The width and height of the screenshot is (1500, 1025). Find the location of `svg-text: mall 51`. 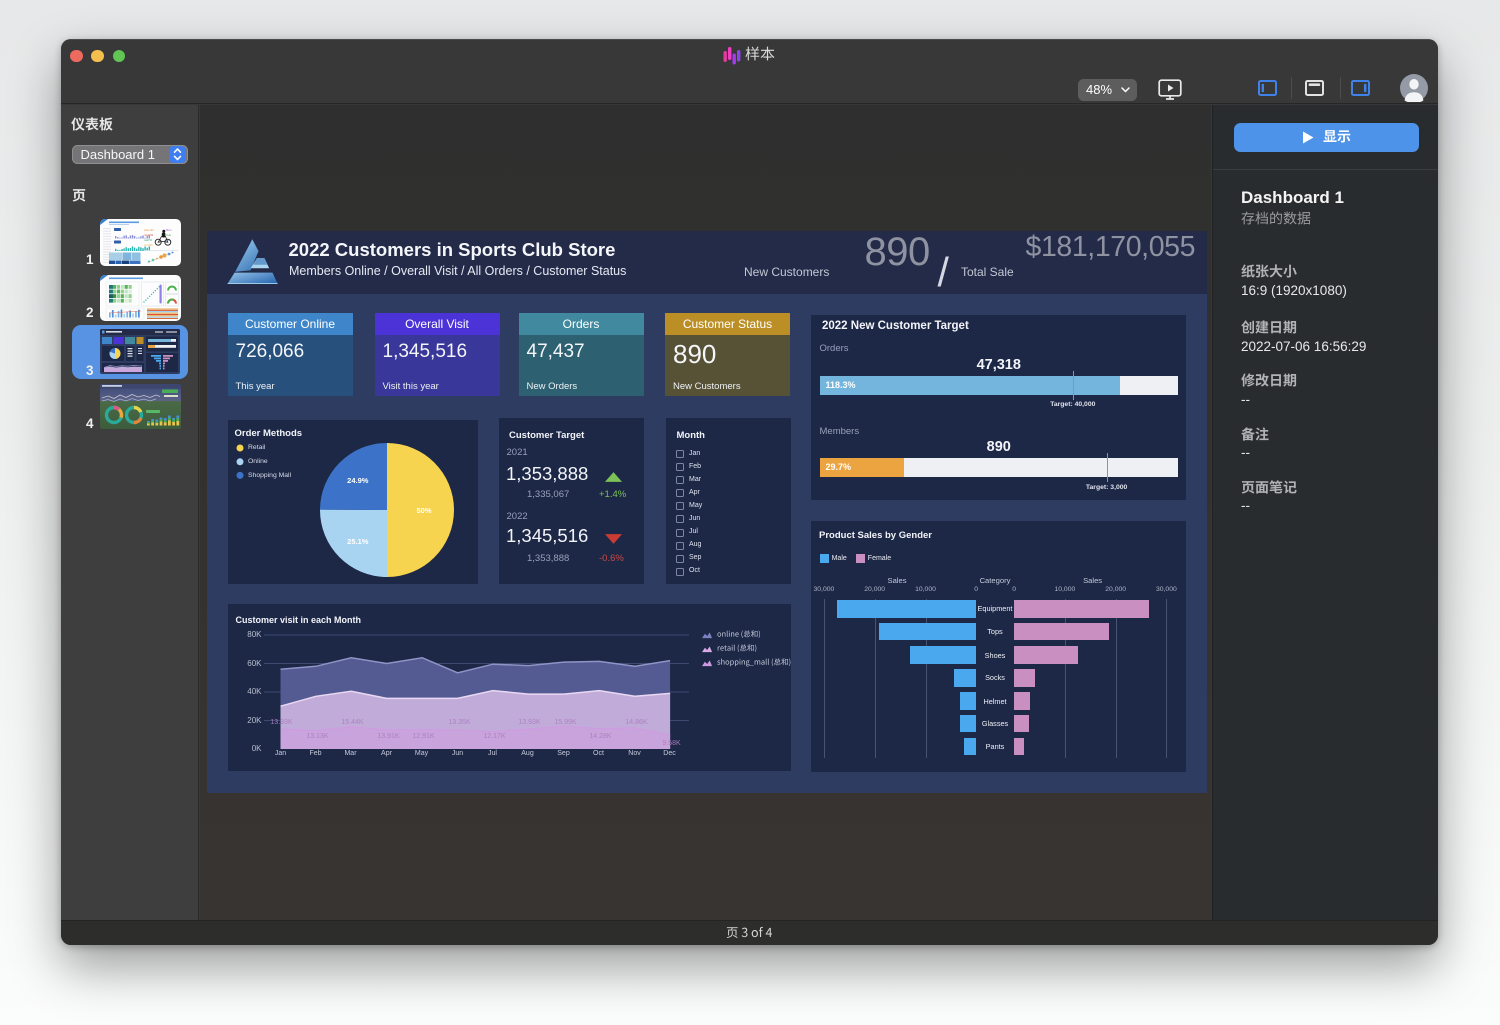

svg-text: mall 51 is located at coordinates (148, 240).